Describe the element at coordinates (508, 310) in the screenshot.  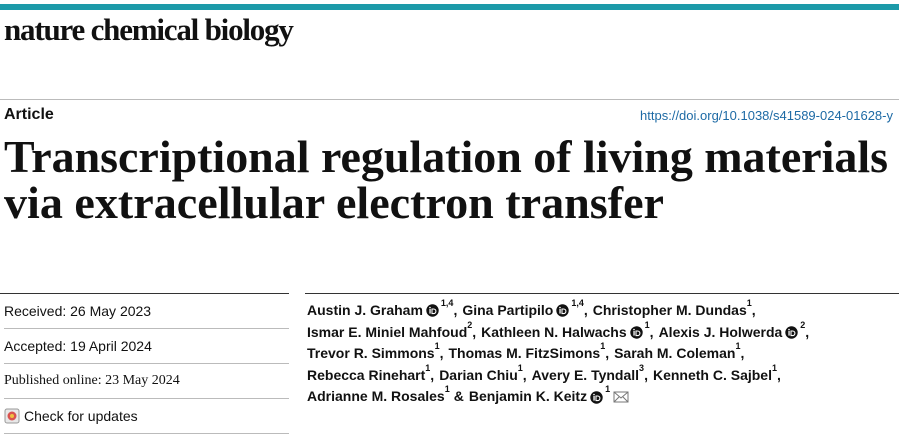
I see `author-name: Gina Partipilo` at that location.